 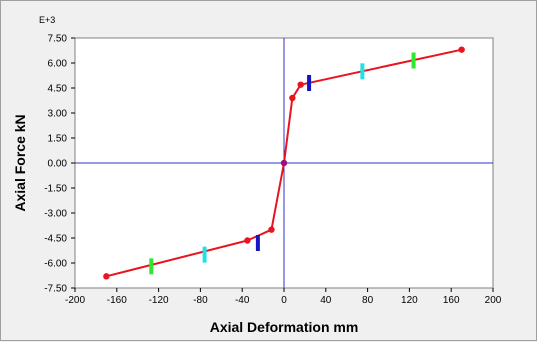 I want to click on y-multiplier-label: E+3, so click(x=47, y=20).